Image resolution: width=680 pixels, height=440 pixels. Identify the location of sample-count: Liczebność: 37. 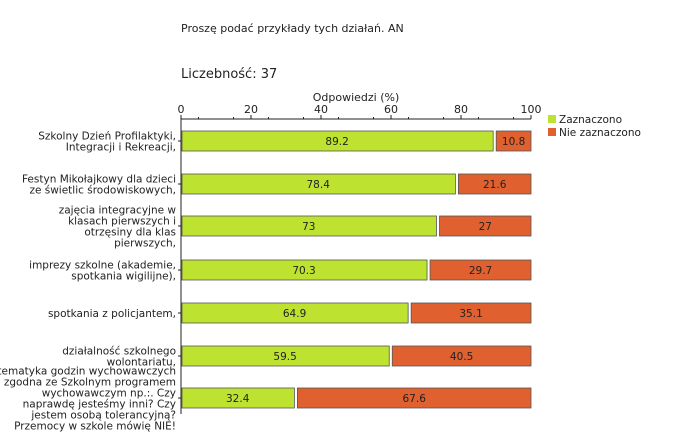
(229, 74).